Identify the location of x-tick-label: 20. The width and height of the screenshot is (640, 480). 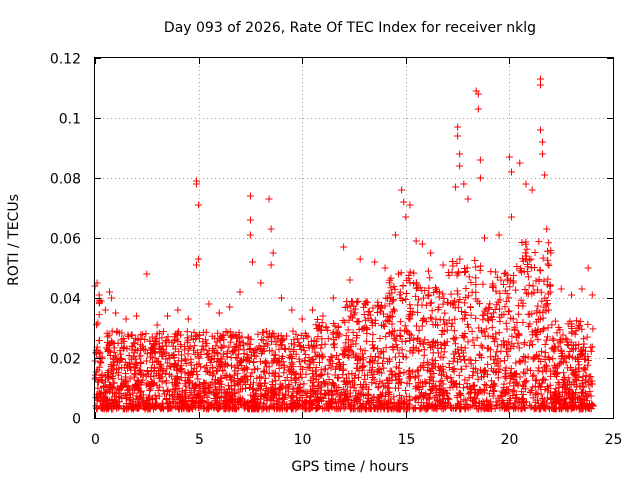
(510, 440).